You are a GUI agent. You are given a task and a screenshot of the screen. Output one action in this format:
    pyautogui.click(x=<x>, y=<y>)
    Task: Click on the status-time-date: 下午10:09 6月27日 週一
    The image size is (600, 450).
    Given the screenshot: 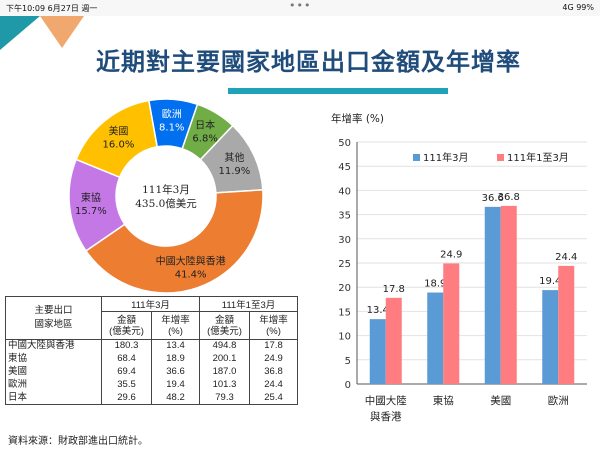 What is the action you would take?
    pyautogui.click(x=51, y=8)
    